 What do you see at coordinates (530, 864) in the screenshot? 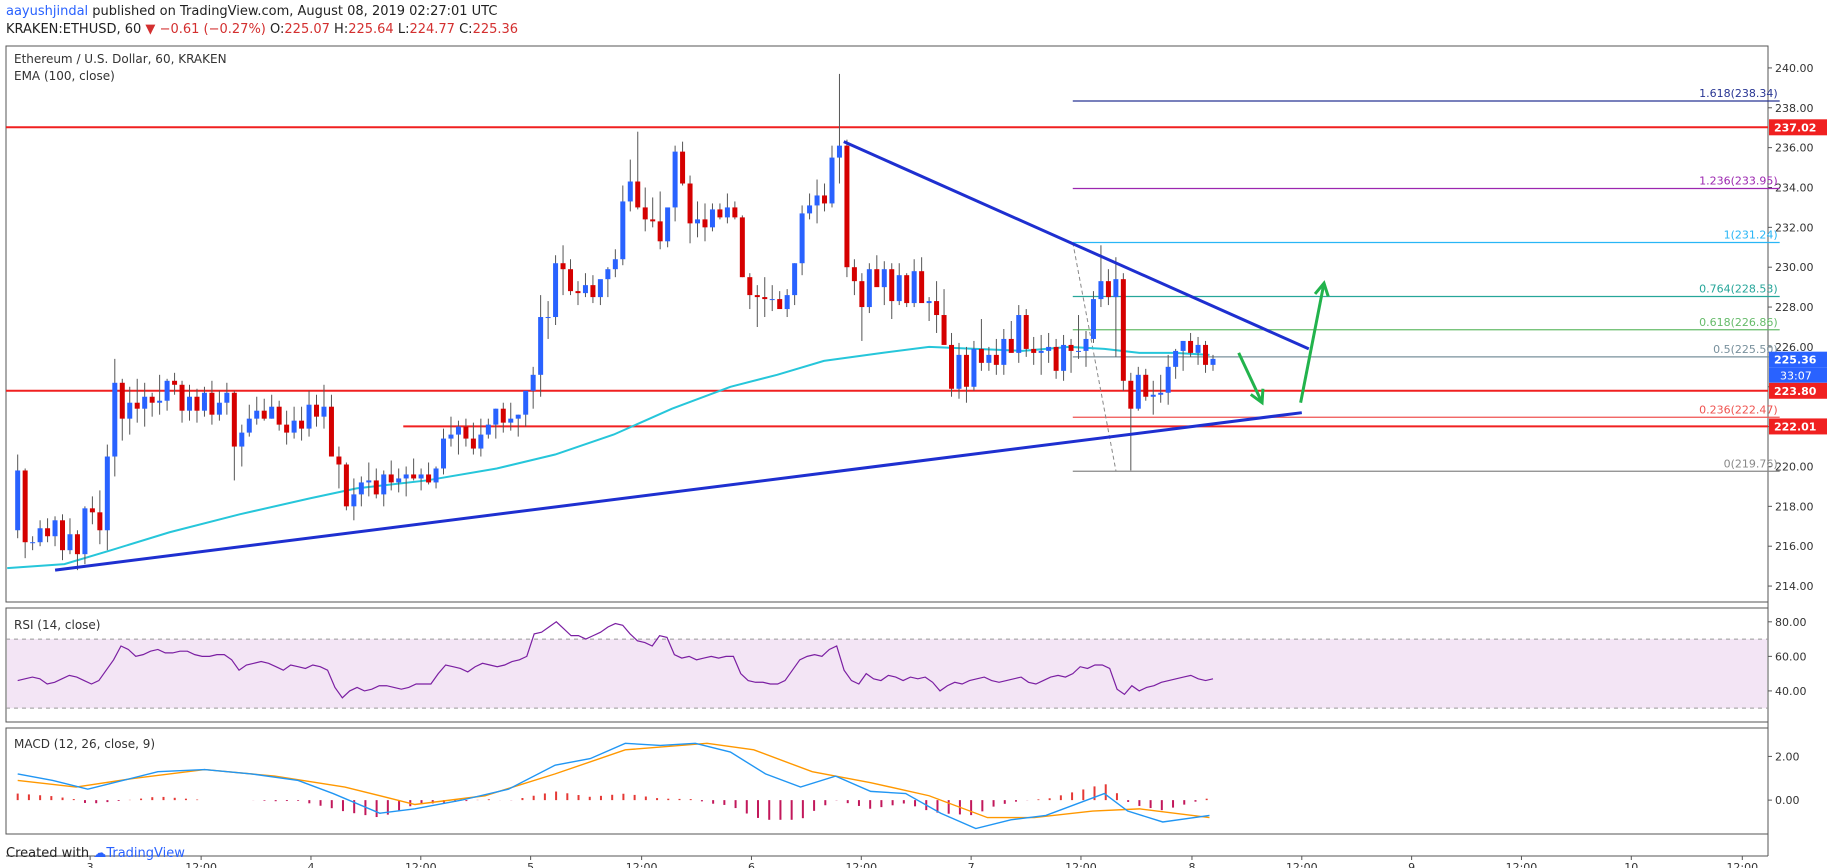
I see `time-tick-label: 5` at bounding box center [530, 864].